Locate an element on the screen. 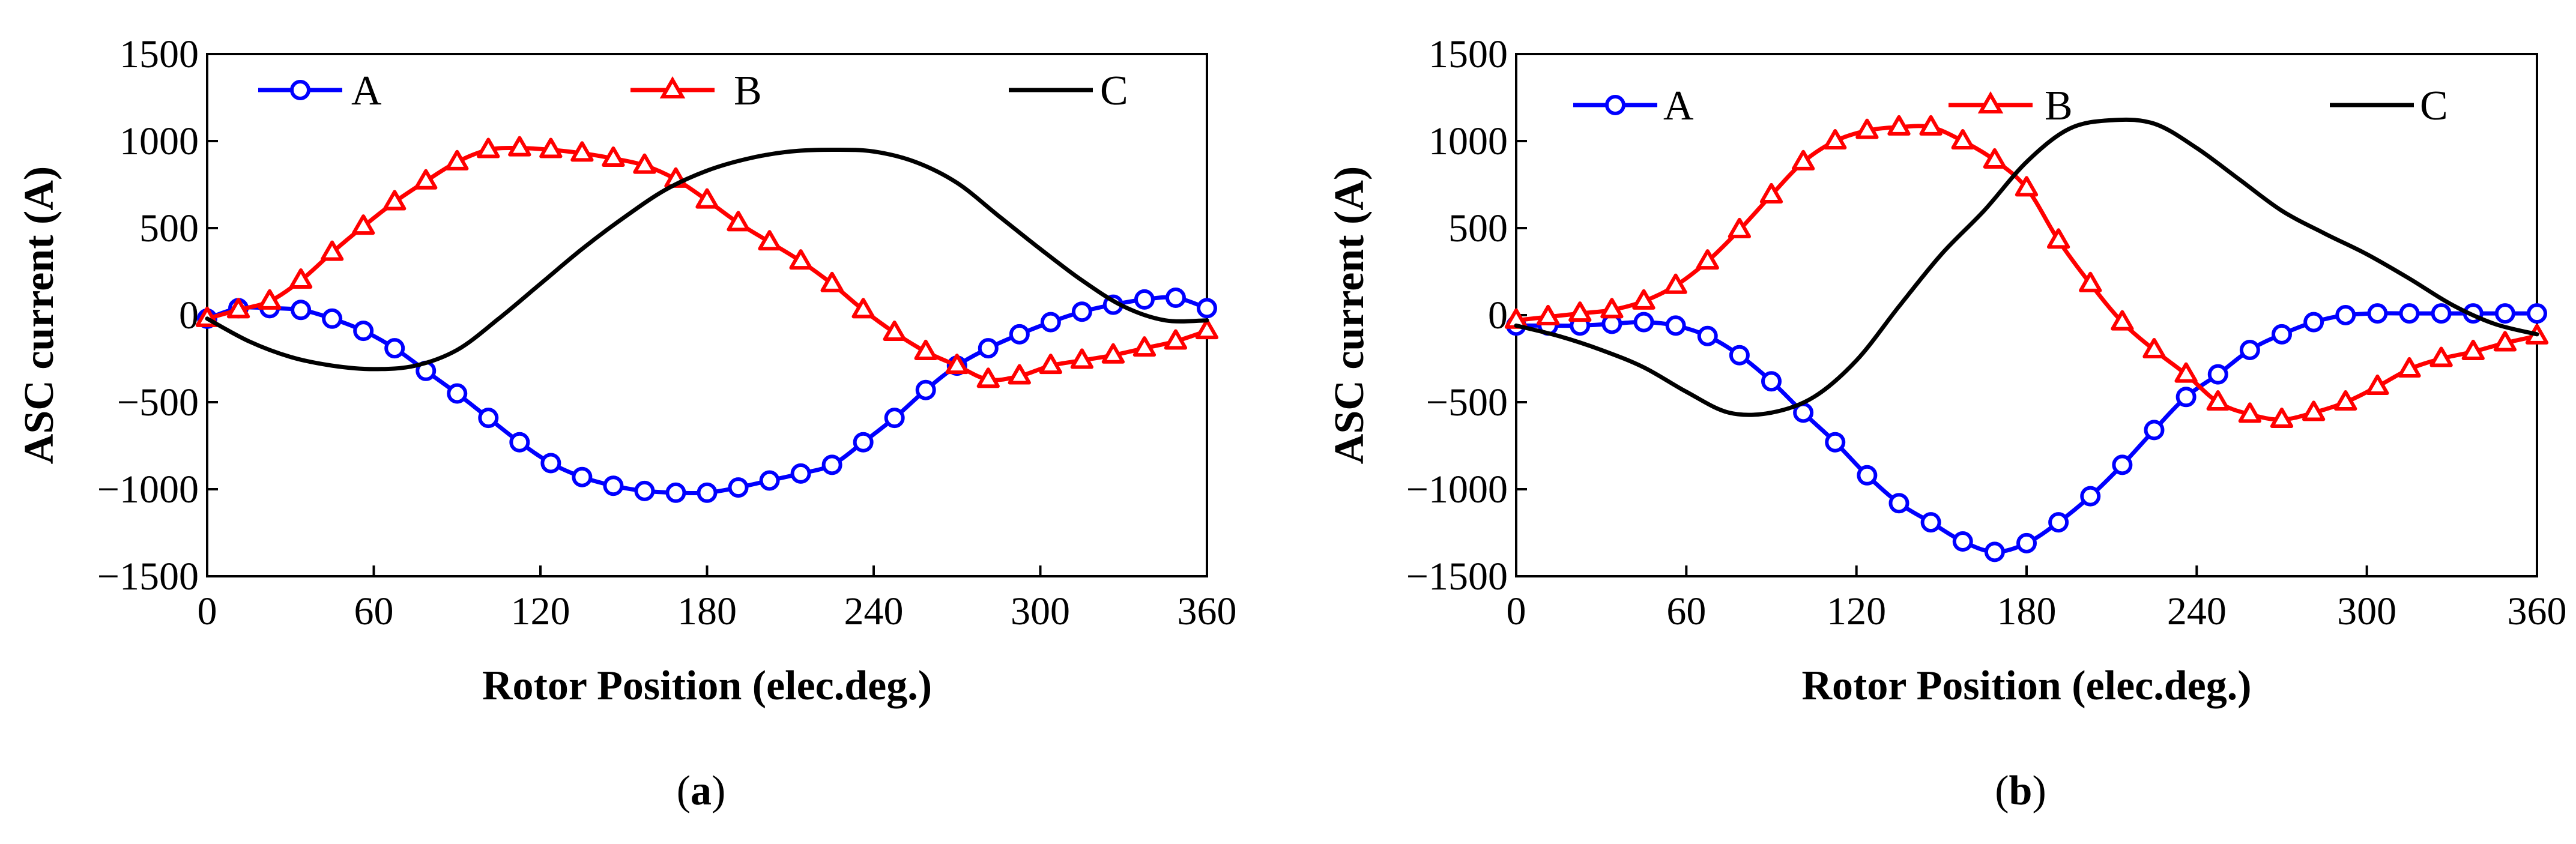 The width and height of the screenshot is (2576, 844). series-line-b is located at coordinates (2026, 273).